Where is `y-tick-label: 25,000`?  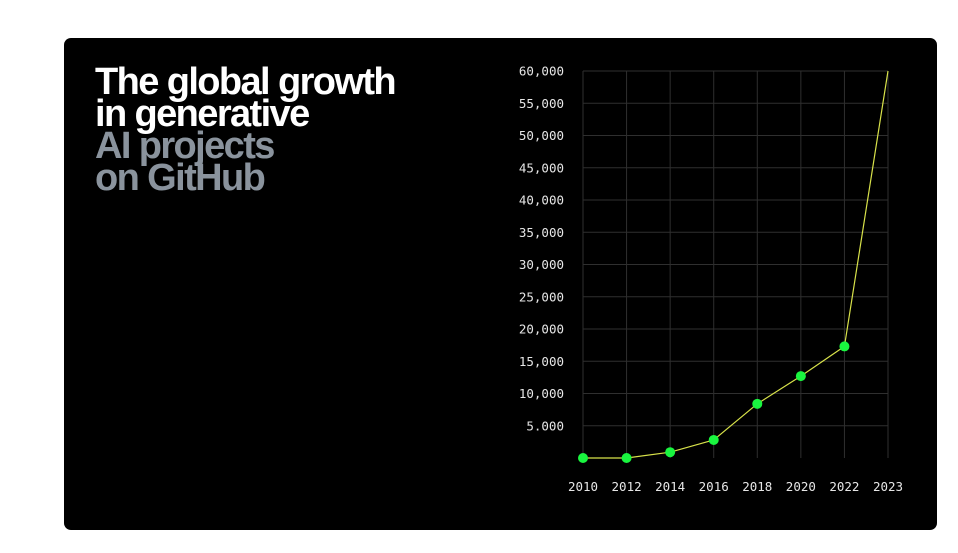 y-tick-label: 25,000 is located at coordinates (541, 296).